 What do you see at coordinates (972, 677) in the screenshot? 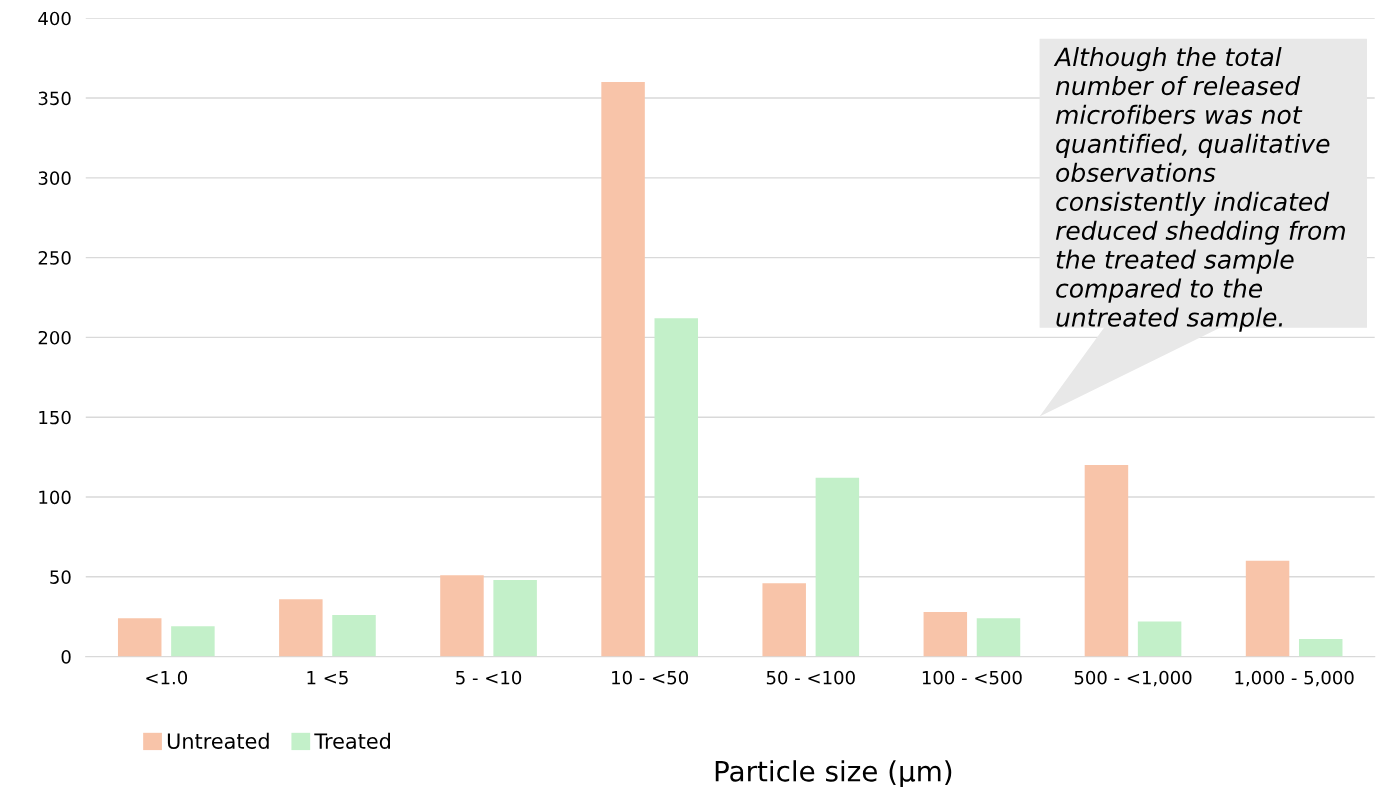
I see `x-tick-label: 100 - <500` at bounding box center [972, 677].